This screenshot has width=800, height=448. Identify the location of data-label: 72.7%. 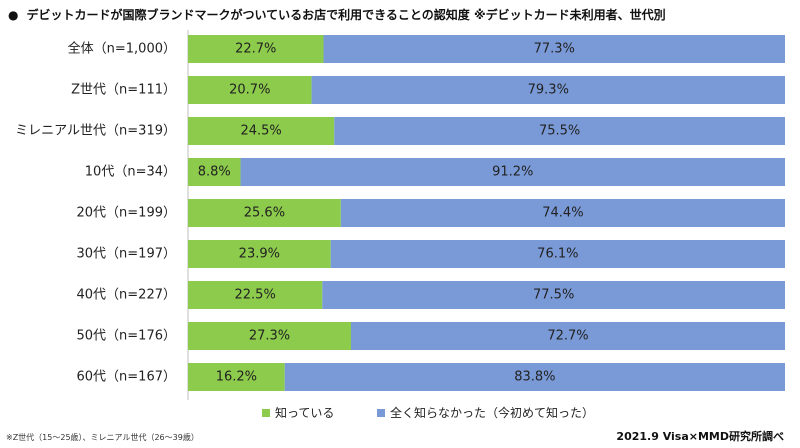
(567, 336).